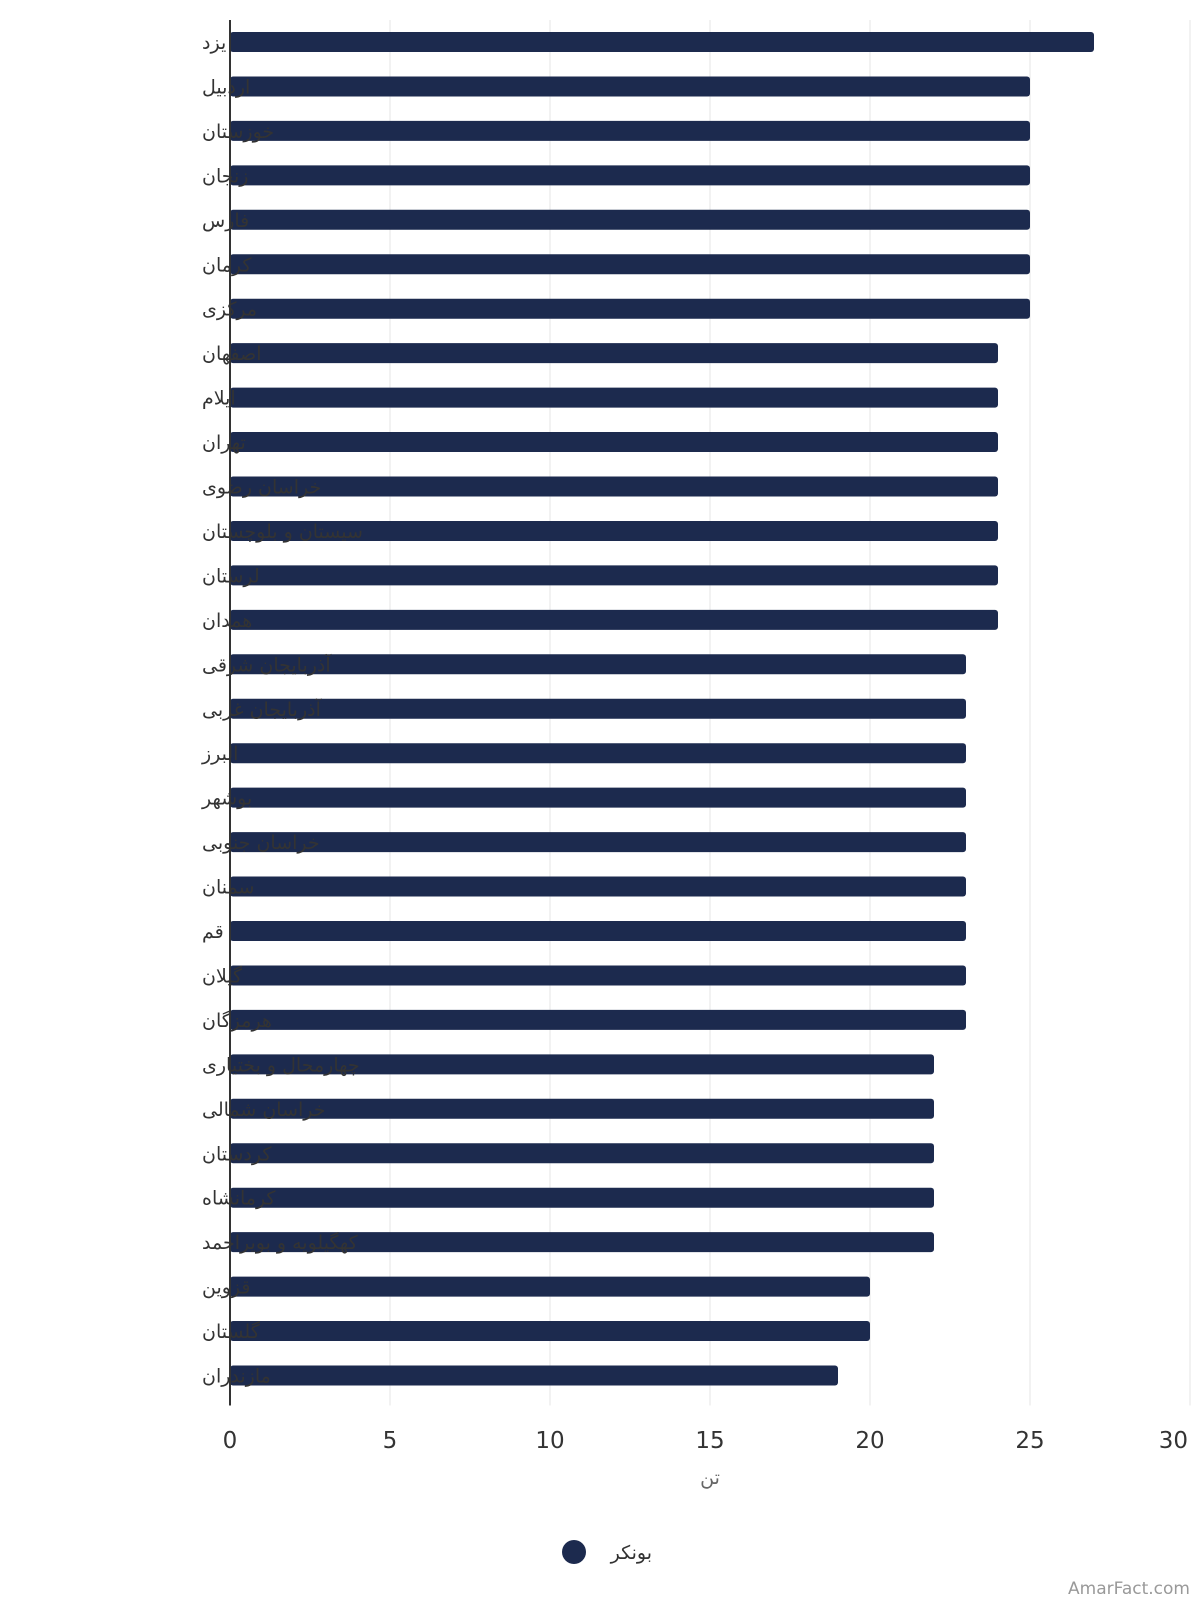 The image size is (1200, 1600). Describe the element at coordinates (264, 1110) in the screenshot. I see `category-label: خراسان شمالی` at that location.